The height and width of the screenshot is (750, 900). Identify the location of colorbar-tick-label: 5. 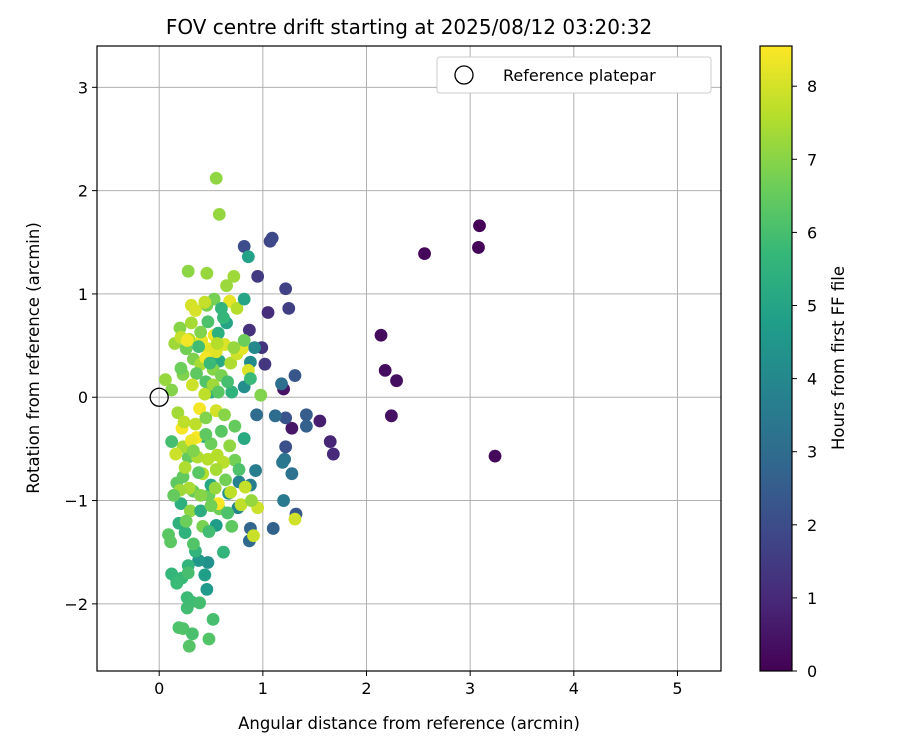
(812, 306).